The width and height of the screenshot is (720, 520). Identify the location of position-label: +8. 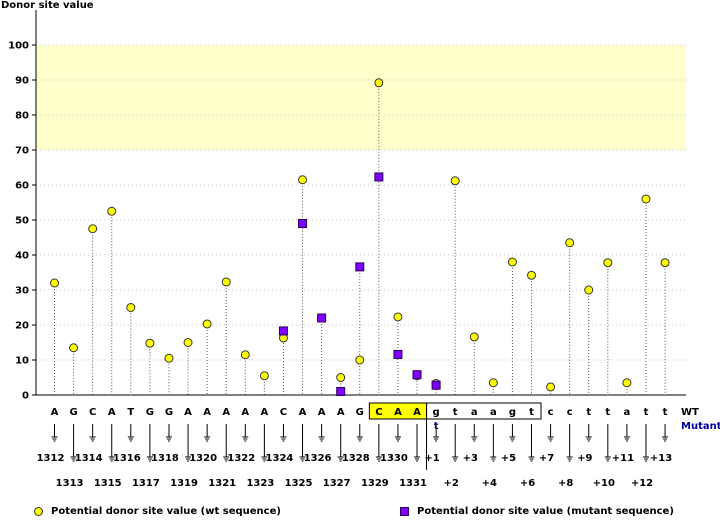
(565, 483).